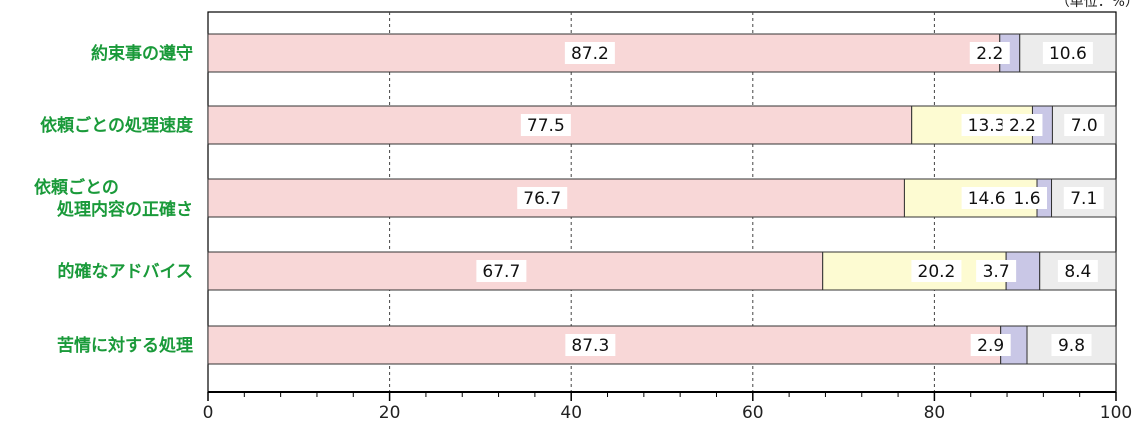 The height and width of the screenshot is (430, 1139). What do you see at coordinates (987, 199) in the screenshot?
I see `value-label: 14.6` at bounding box center [987, 199].